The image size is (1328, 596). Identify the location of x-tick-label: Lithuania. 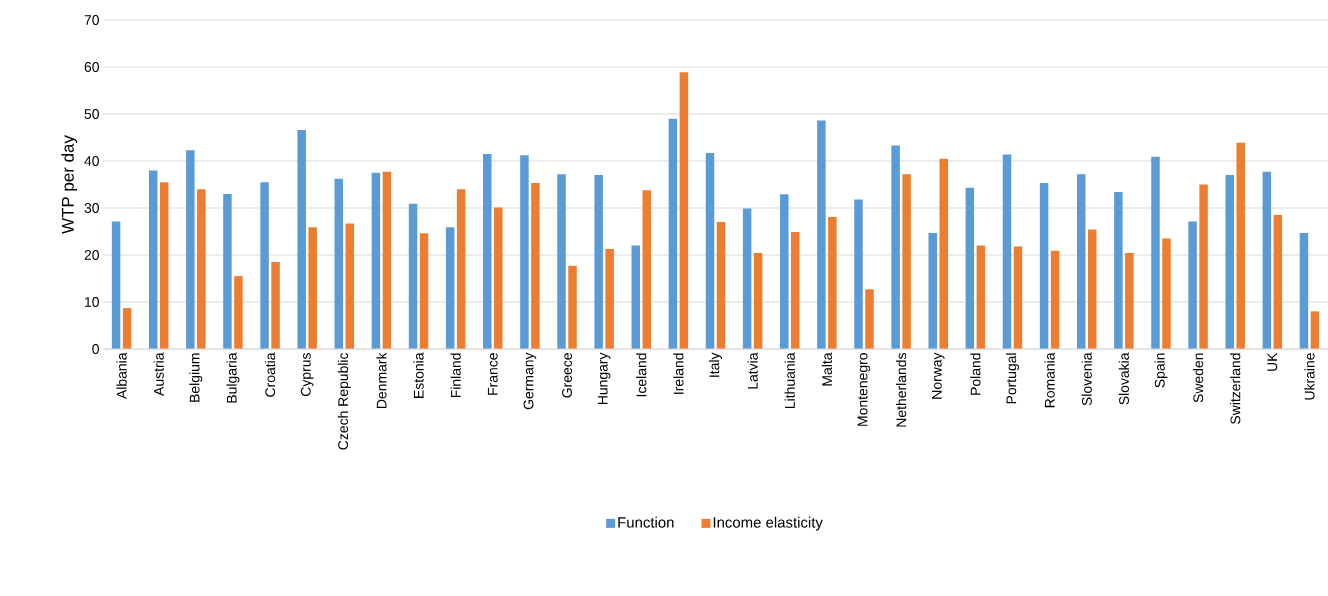
(789, 380).